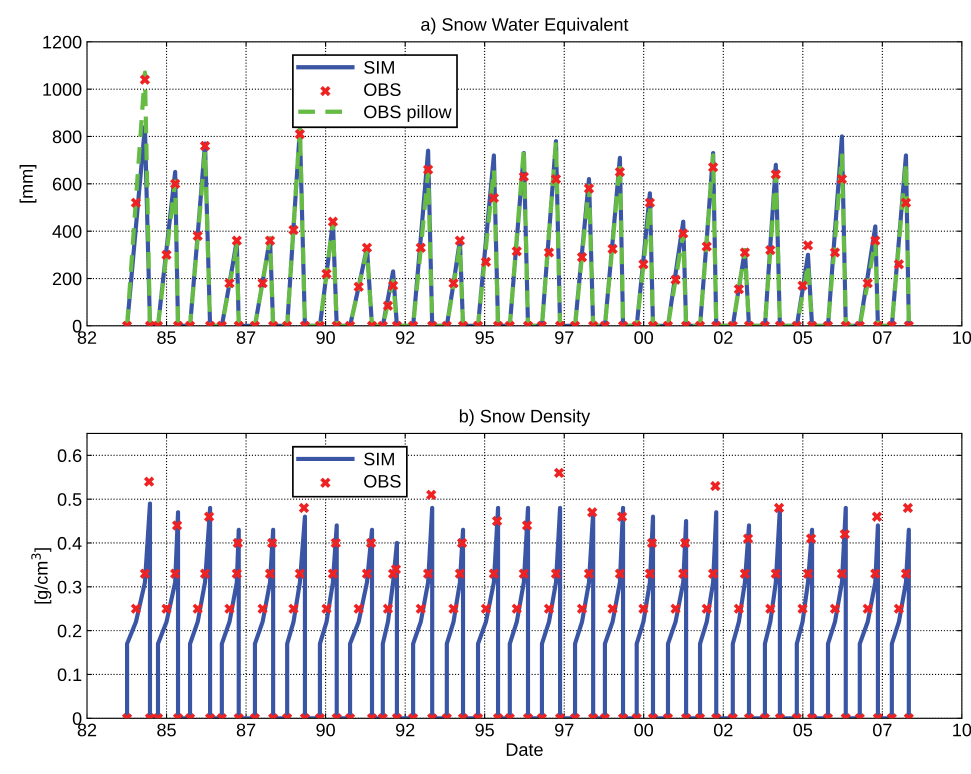 The width and height of the screenshot is (971, 774). Describe the element at coordinates (62, 42) in the screenshot. I see `y-tick-label: 1200` at that location.